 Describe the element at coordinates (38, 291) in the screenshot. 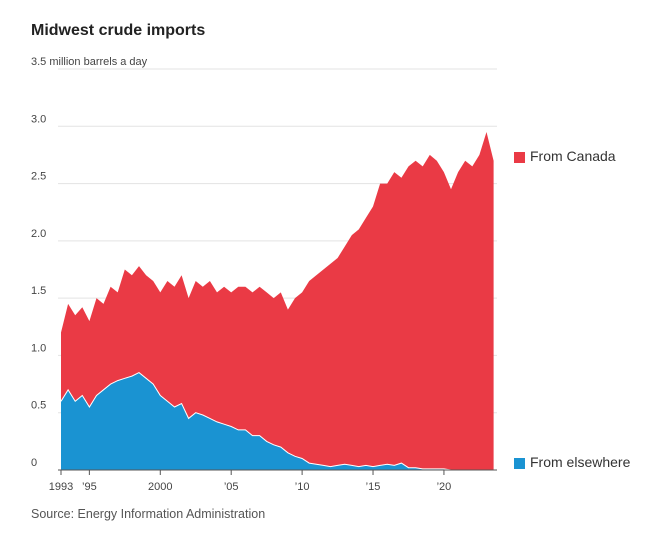

I see `y-tick-label: 1.5` at that location.